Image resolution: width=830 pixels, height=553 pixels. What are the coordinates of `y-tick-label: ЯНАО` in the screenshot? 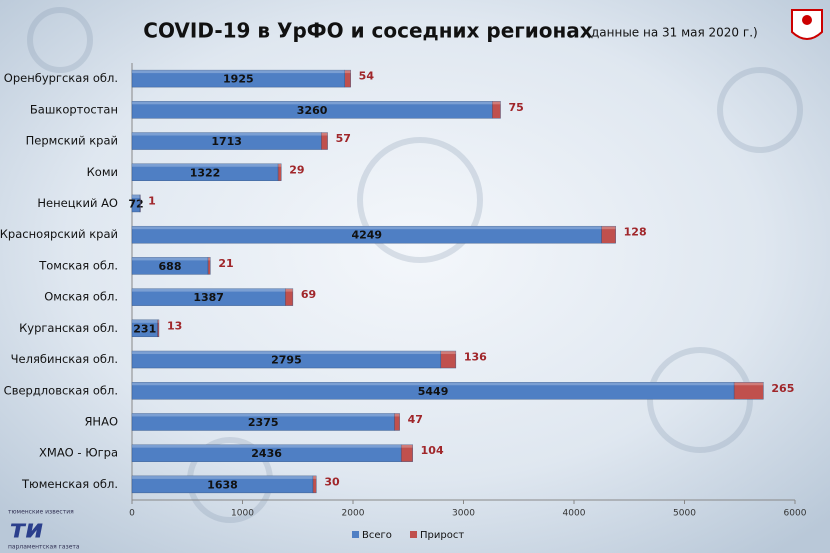 It's located at (101, 421).